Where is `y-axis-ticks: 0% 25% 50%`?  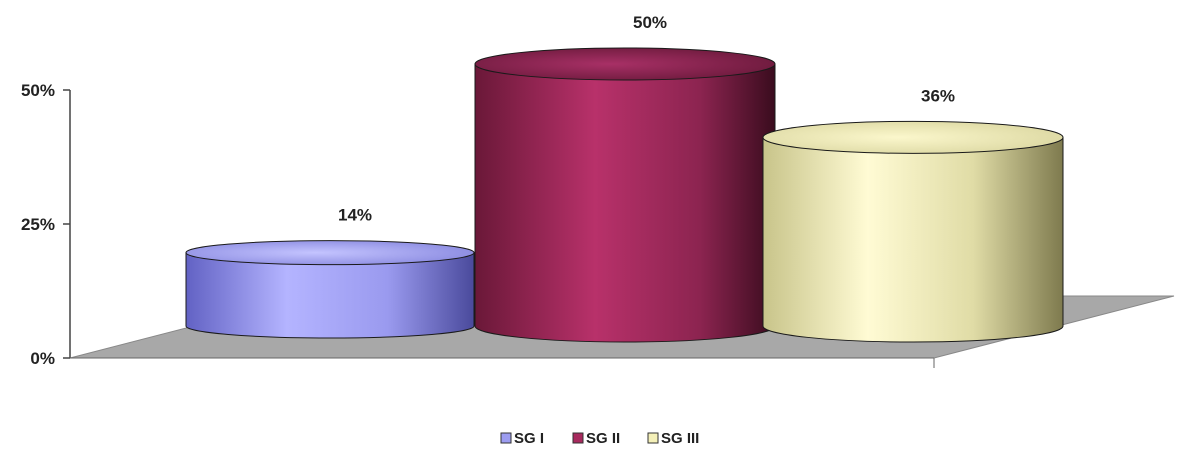 y-axis-ticks: 0% 25% 50% is located at coordinates (45, 224).